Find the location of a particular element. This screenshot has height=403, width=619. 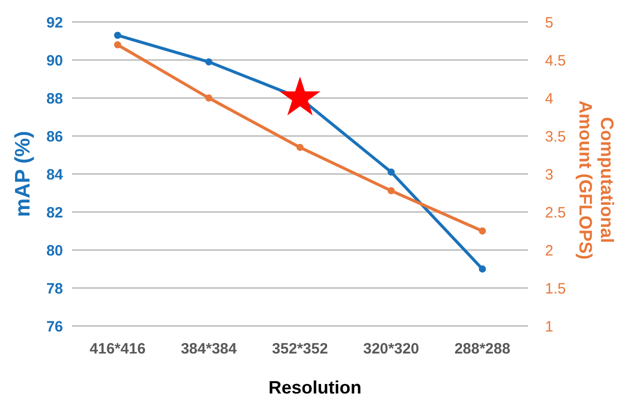

y-tick-label: 88 is located at coordinates (54, 99).